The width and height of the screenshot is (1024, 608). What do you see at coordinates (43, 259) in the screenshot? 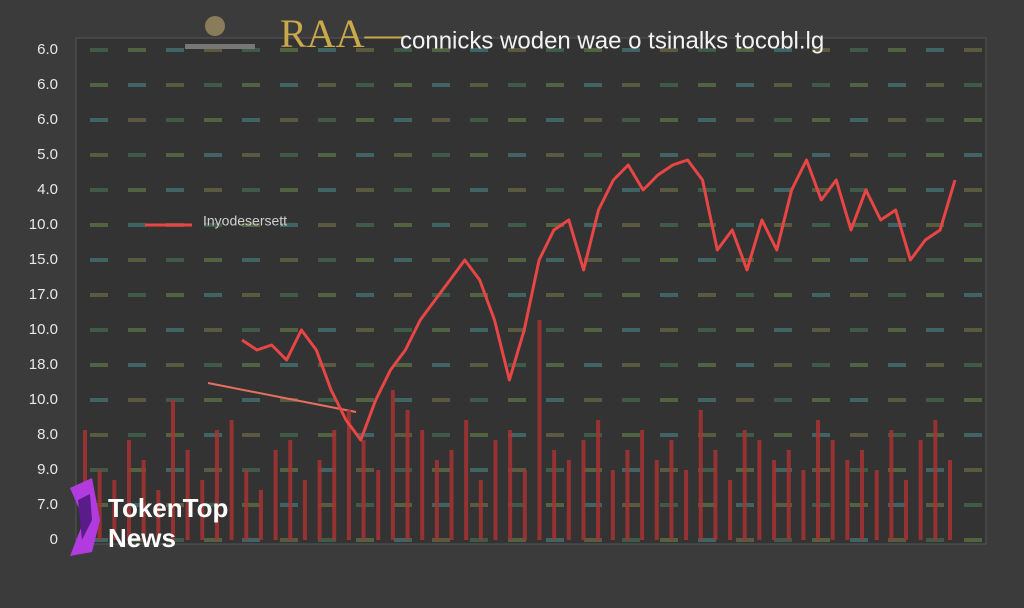
I see `y-tick-label: 15.0` at bounding box center [43, 259].